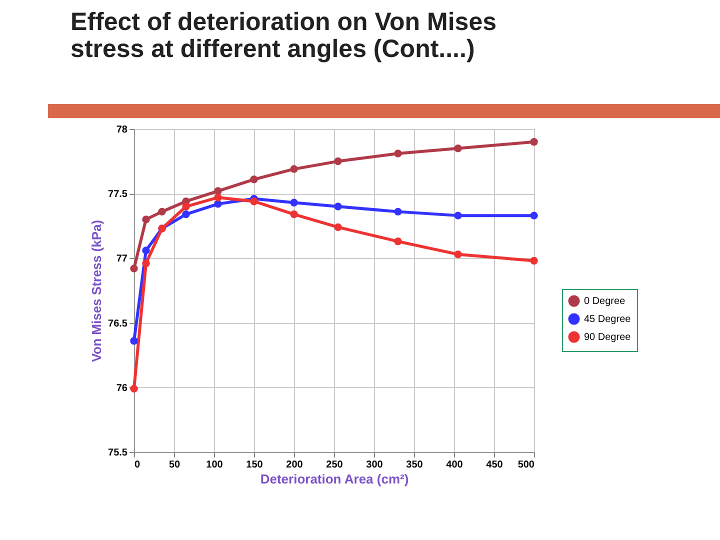 Image resolution: width=720 pixels, height=540 pixels. Describe the element at coordinates (137, 465) in the screenshot. I see `x-tick-label: 0` at that location.